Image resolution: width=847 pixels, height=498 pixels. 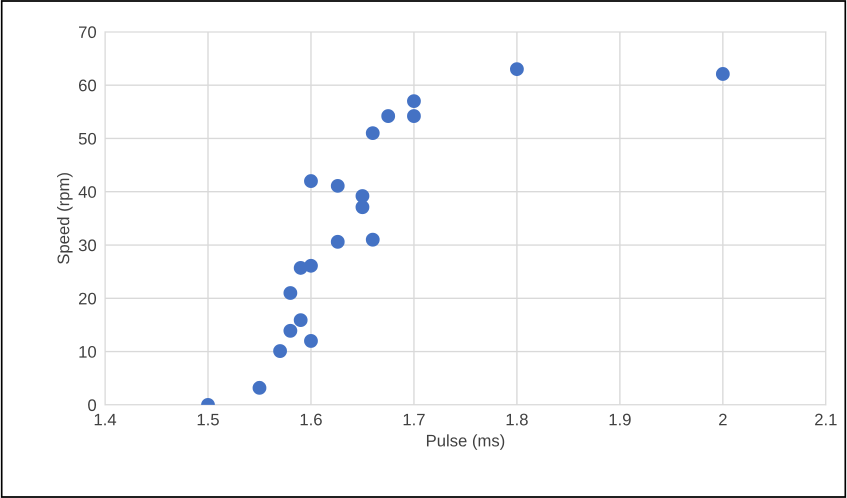 I want to click on y-tick-label: 70, so click(x=87, y=32).